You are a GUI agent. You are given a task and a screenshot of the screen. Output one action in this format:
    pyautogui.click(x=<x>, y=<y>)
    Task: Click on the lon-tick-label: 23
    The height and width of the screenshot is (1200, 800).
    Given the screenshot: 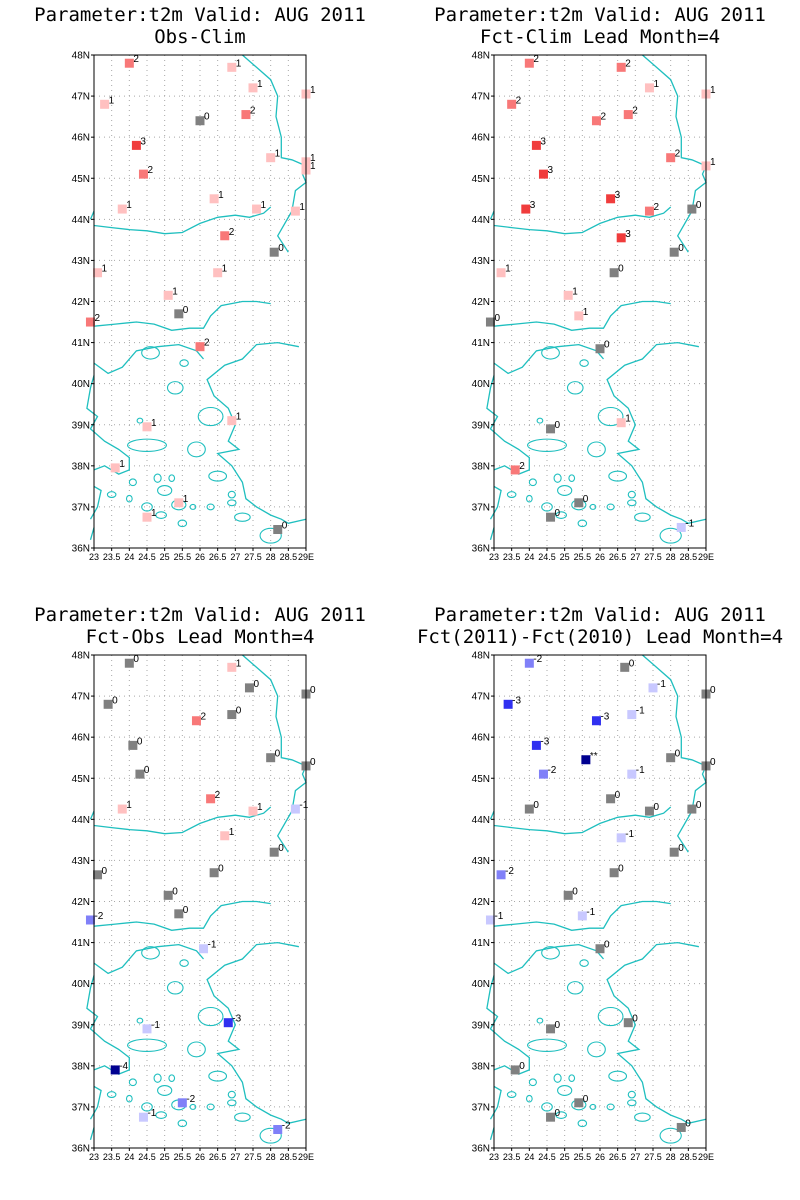 What is the action you would take?
    pyautogui.click(x=494, y=1157)
    